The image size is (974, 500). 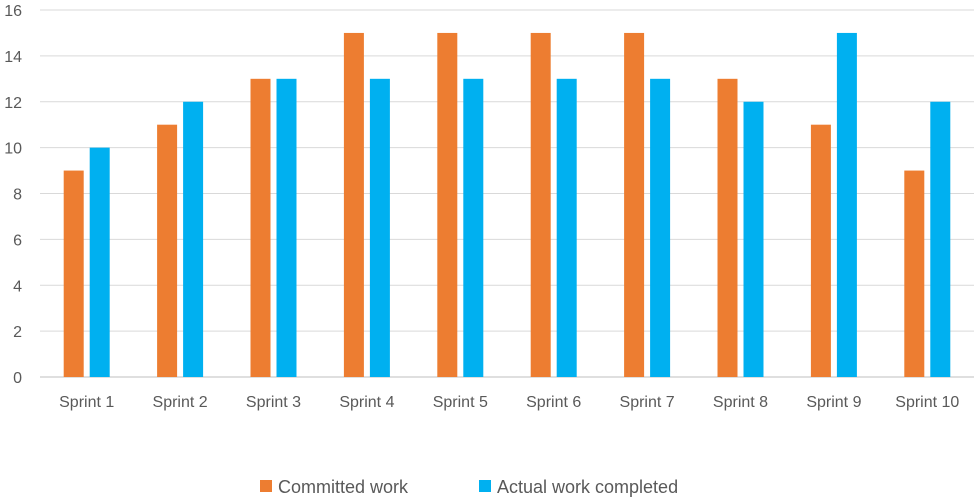 I want to click on y-tick-label: 16, so click(x=13, y=11).